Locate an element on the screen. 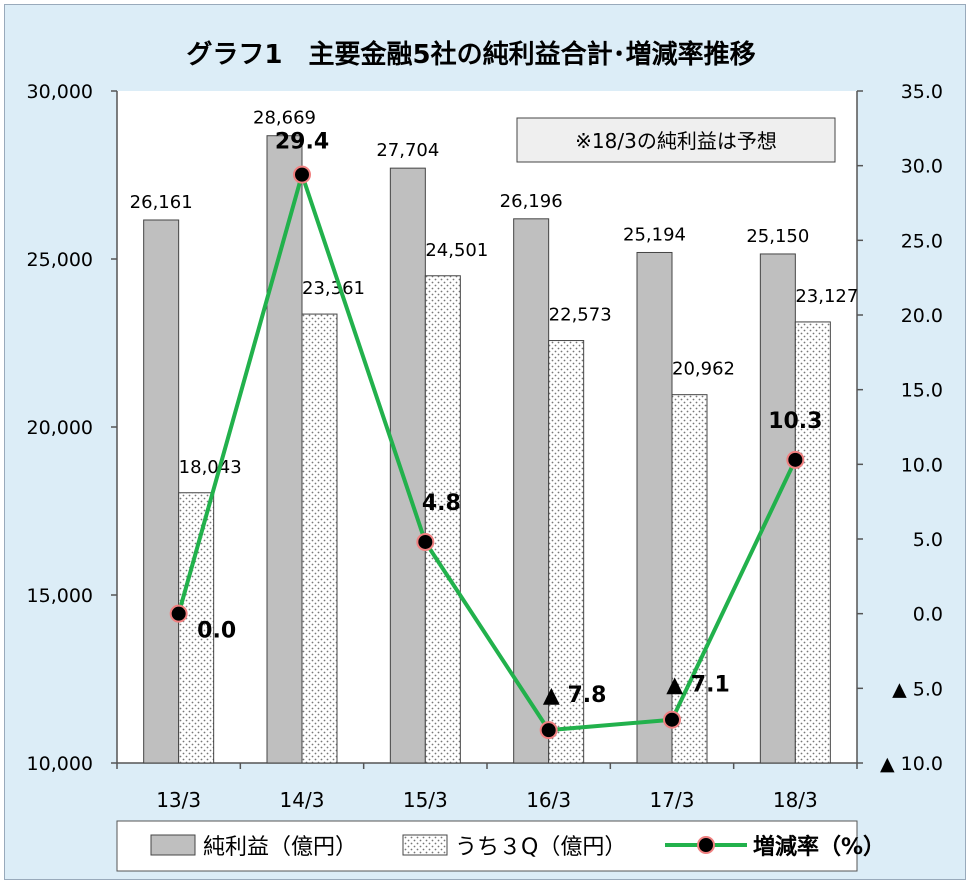 Image resolution: width=972 pixels, height=891 pixels. legend: 純利益（億円） うち３Q（億円） 増減率（%） is located at coordinates (500, 846).